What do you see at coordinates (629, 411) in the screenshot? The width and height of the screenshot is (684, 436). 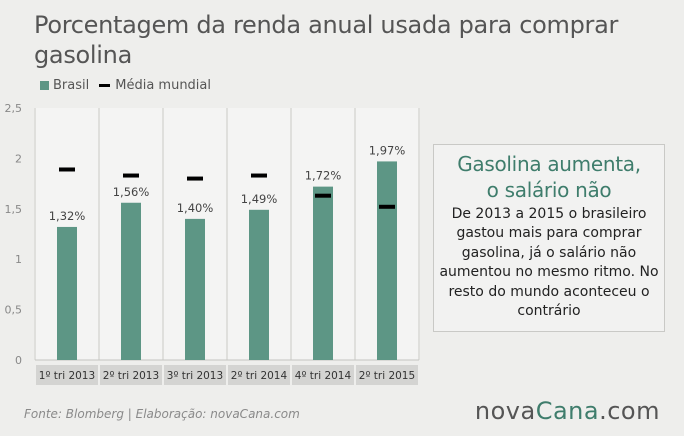 I see `brand-domain: .com` at bounding box center [629, 411].